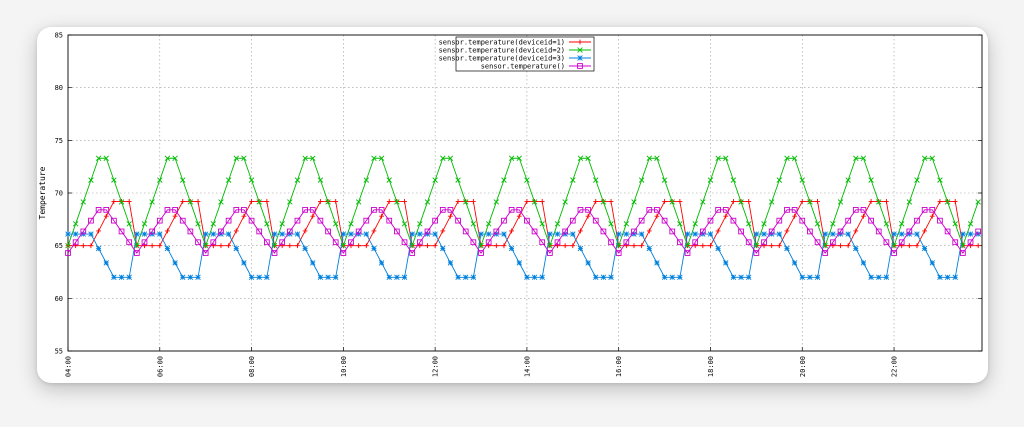 This screenshot has width=1024, height=427. What do you see at coordinates (59, 299) in the screenshot?
I see `y-tick-label: 60` at bounding box center [59, 299].